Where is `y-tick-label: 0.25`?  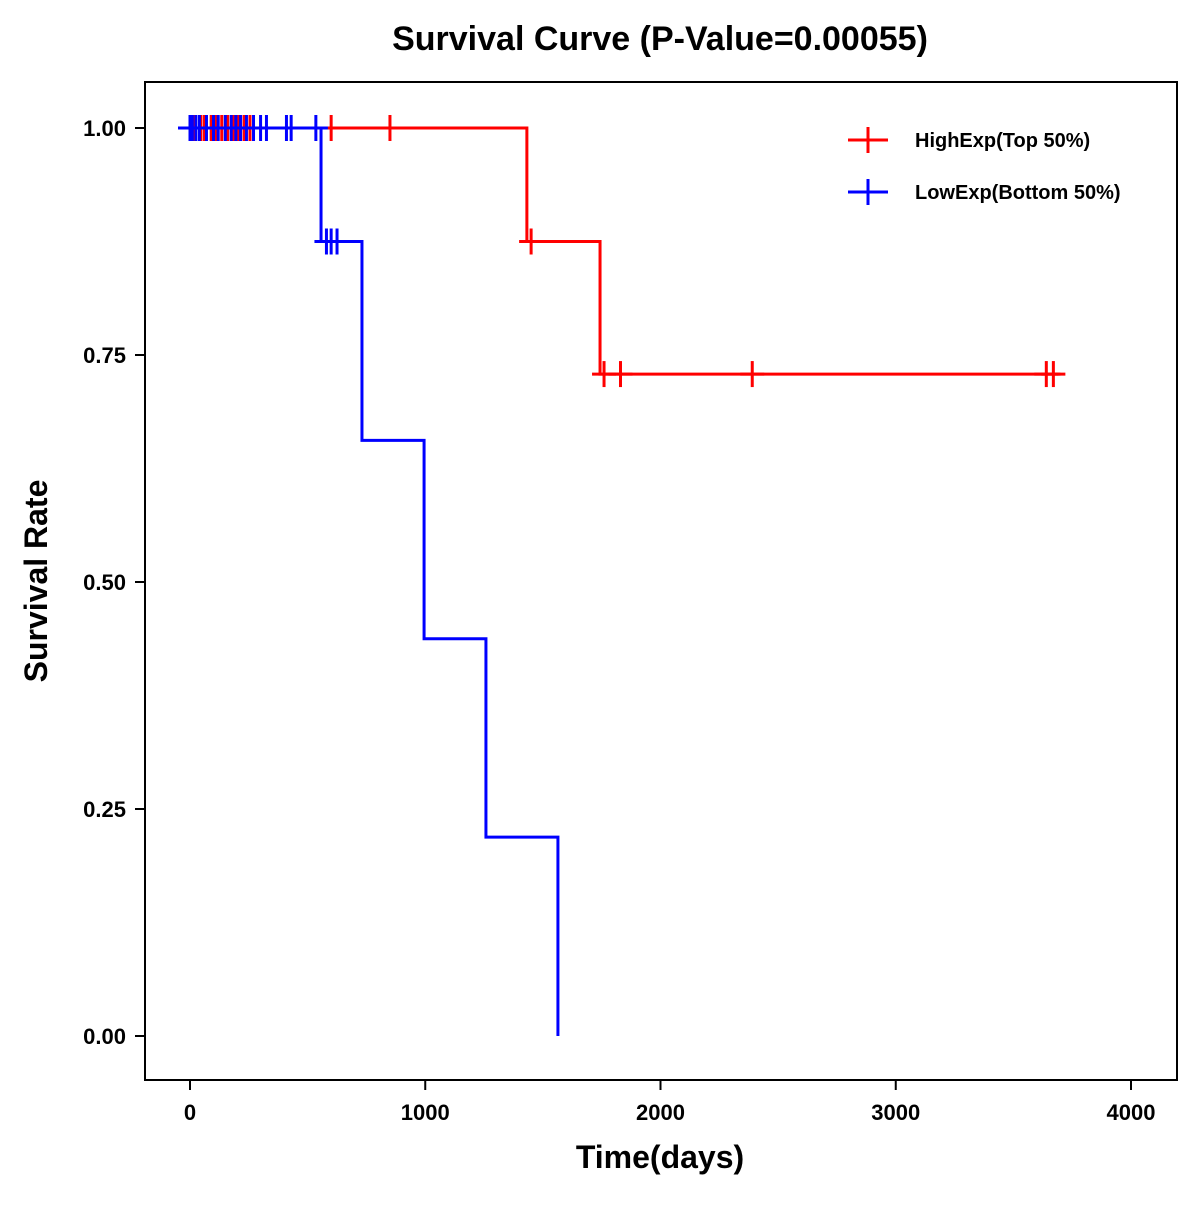 y-tick-label: 0.25 is located at coordinates (104, 809).